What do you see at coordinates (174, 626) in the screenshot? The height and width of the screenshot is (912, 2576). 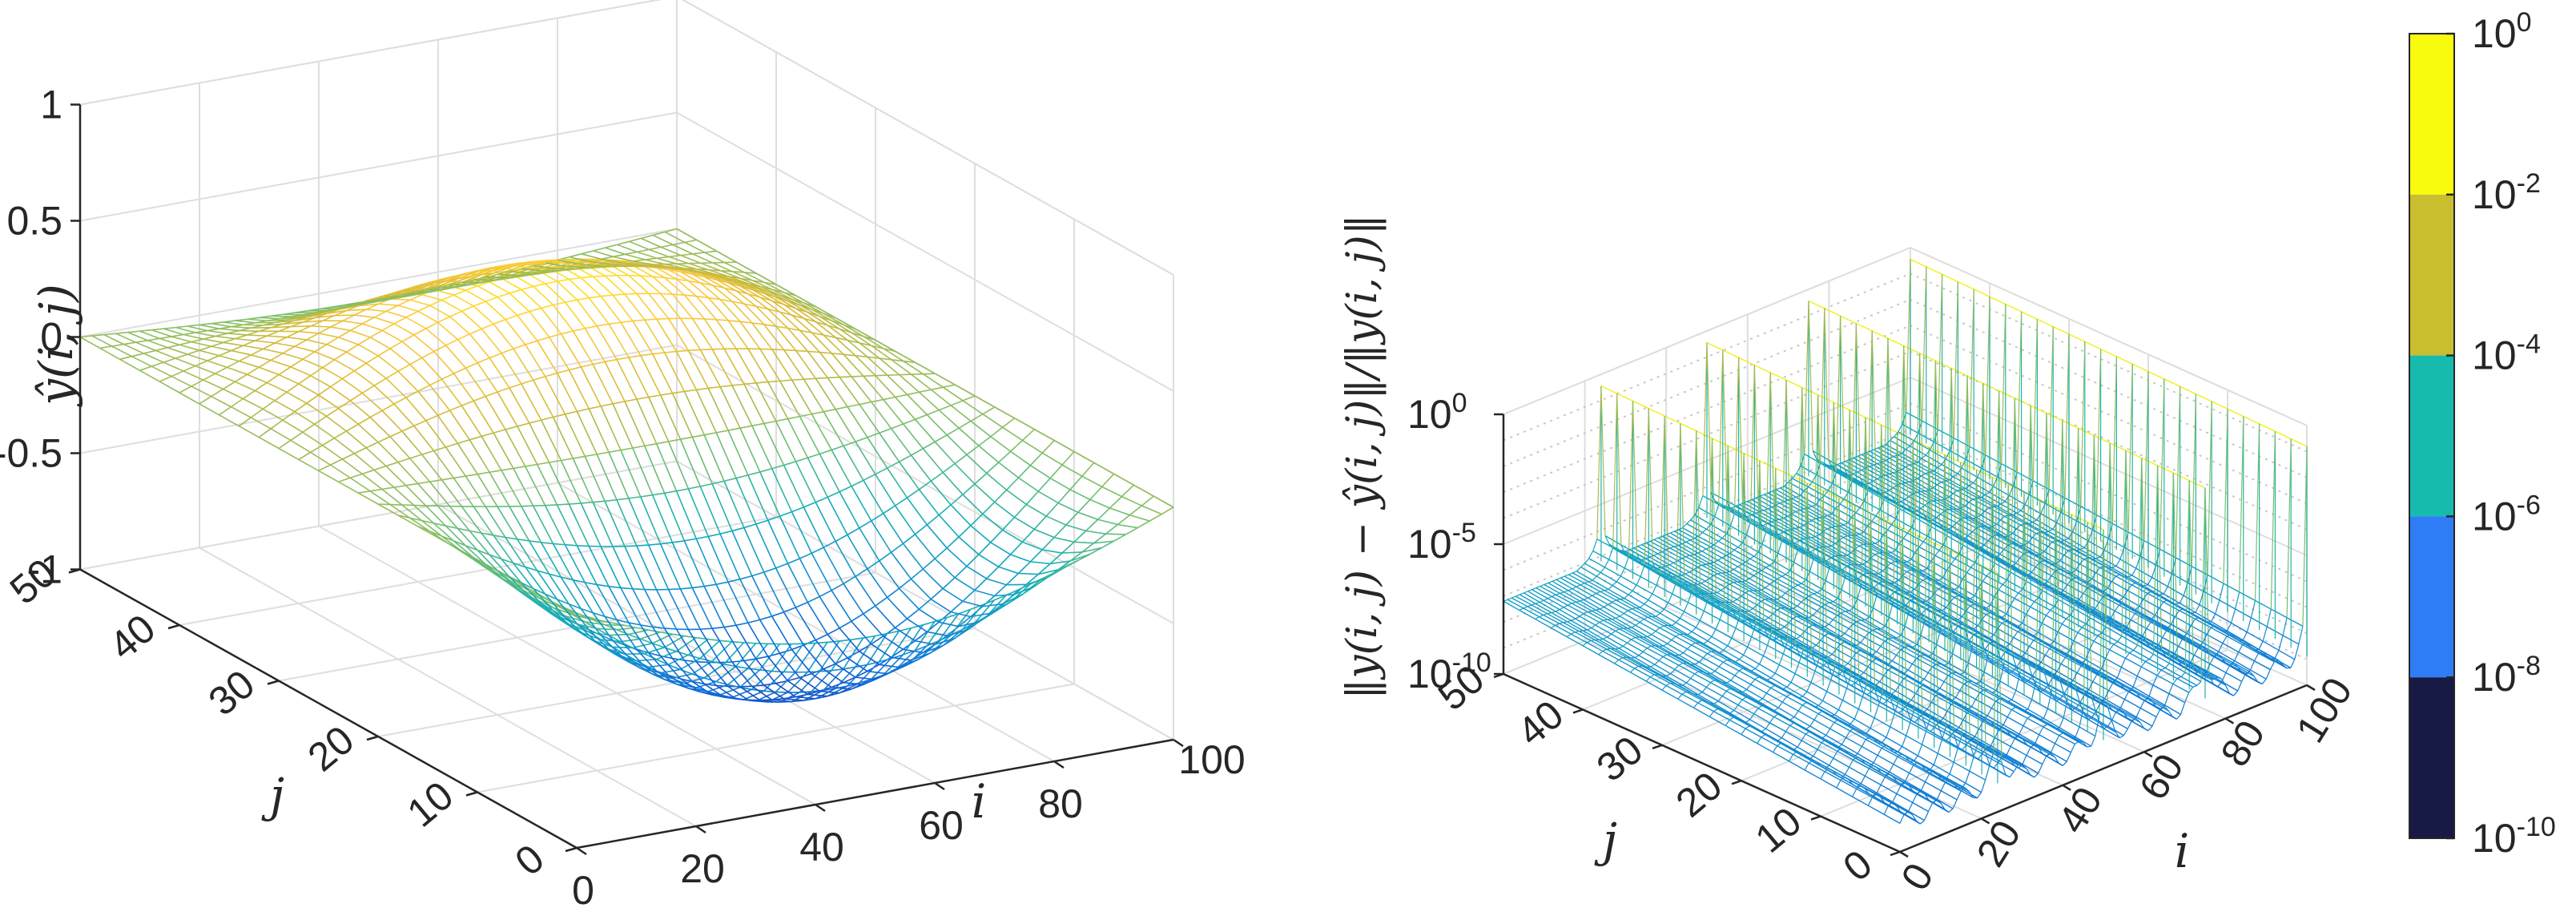 I see `y-tick-mark` at bounding box center [174, 626].